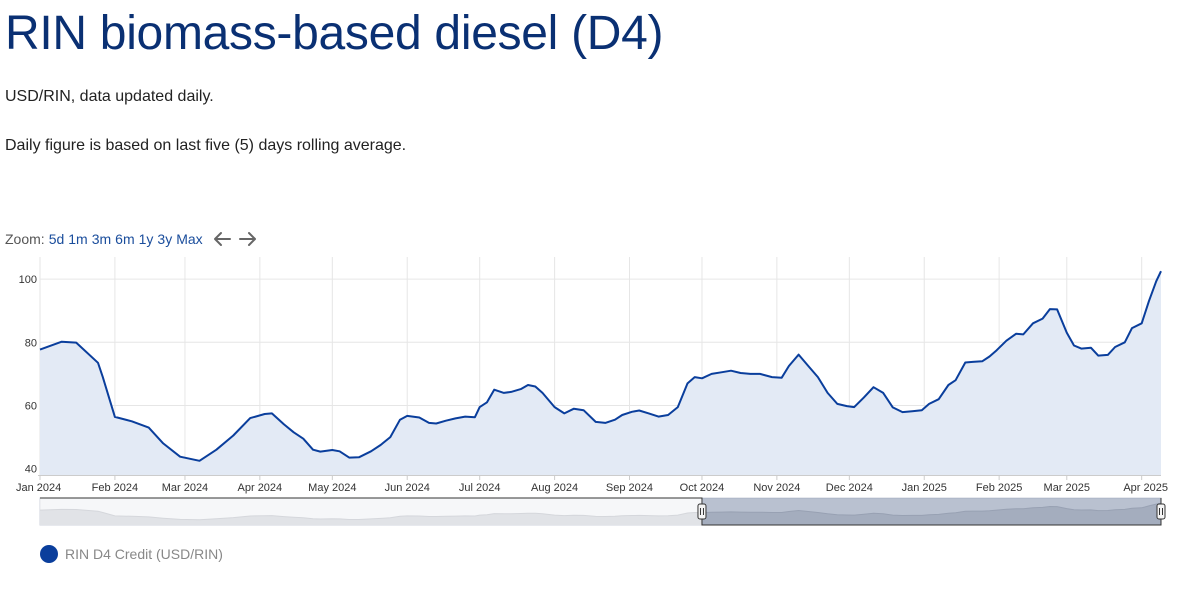 The width and height of the screenshot is (1182, 597). Describe the element at coordinates (109, 96) in the screenshot. I see `subtitle-units: USD/RIN, data updated daily.` at that location.